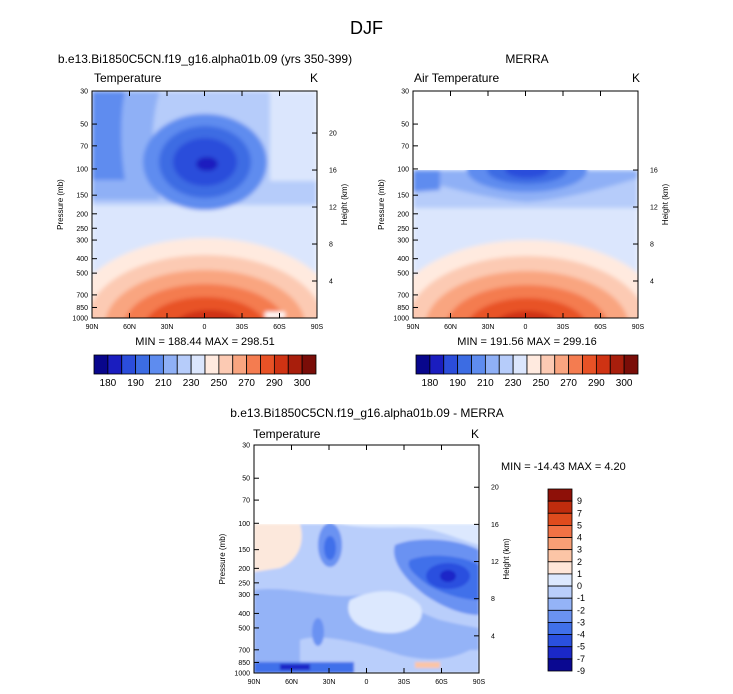  Describe the element at coordinates (244, 663) in the screenshot. I see `panel3-ytick-label: 850` at that location.